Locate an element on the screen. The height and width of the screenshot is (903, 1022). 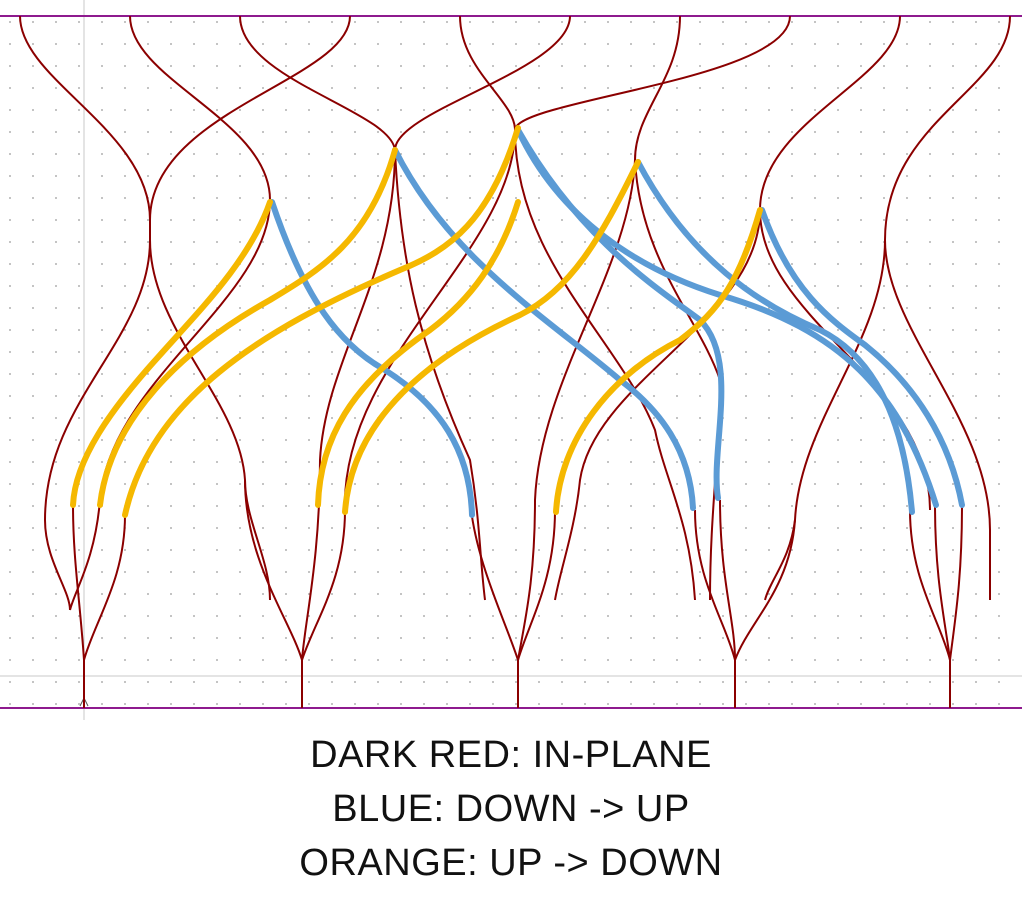
legend-down-up: BLUE: DOWN -> UP is located at coordinates (511, 809).